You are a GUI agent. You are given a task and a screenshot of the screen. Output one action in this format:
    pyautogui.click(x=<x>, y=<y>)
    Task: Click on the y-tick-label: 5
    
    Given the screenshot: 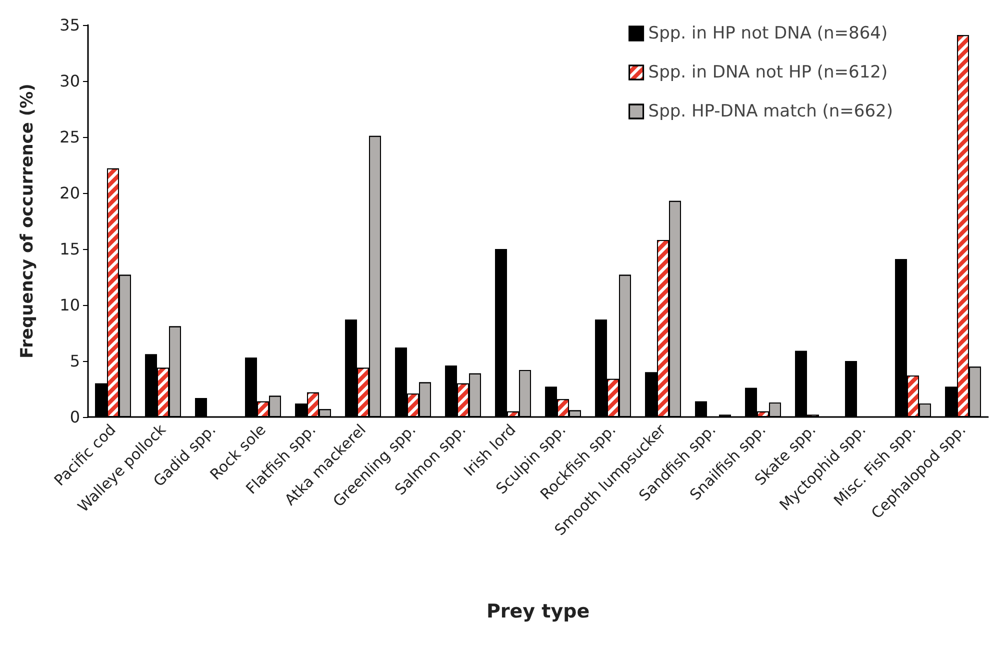 What is the action you would take?
    pyautogui.click(x=75, y=361)
    